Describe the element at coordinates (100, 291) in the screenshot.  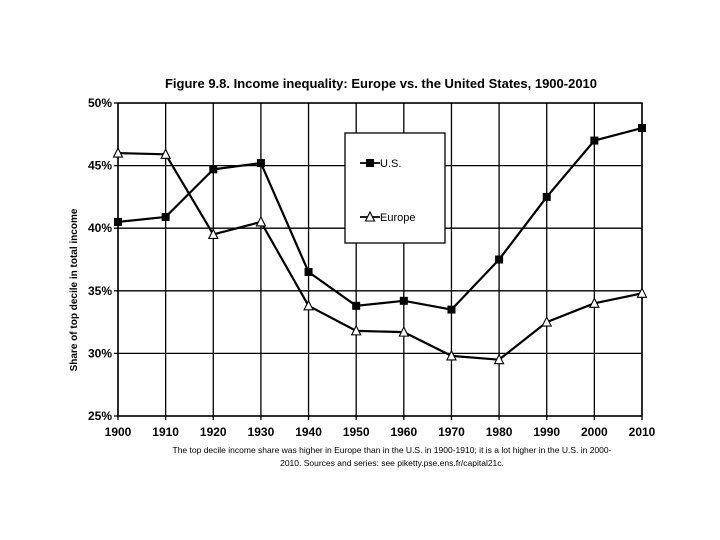
I see `y-tick-label: 35%` at that location.